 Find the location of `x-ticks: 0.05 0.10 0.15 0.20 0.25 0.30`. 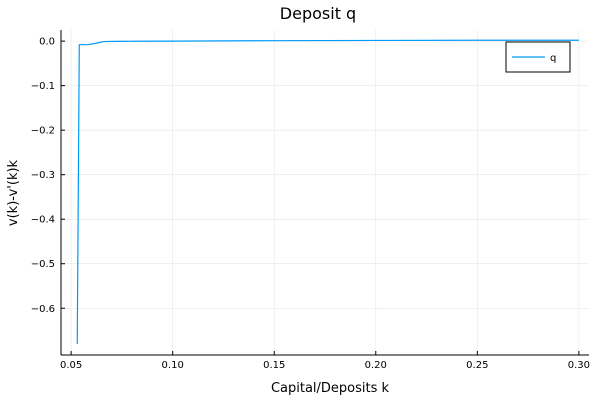

x-ticks: 0.05 0.10 0.15 0.20 0.25 0.30 is located at coordinates (325, 361).